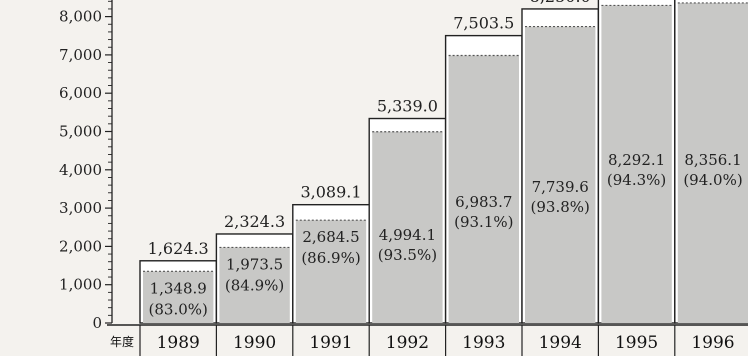  I want to click on bar-inner-value: 2,684.5, so click(330, 237).